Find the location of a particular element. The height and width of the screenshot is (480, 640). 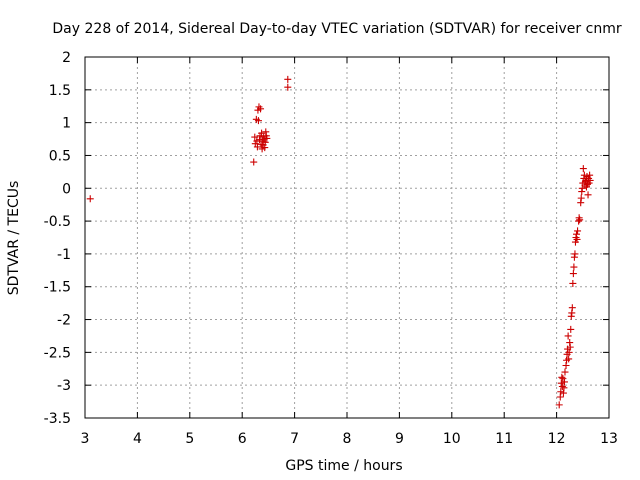

y-tick-label: 0 is located at coordinates (66, 189).